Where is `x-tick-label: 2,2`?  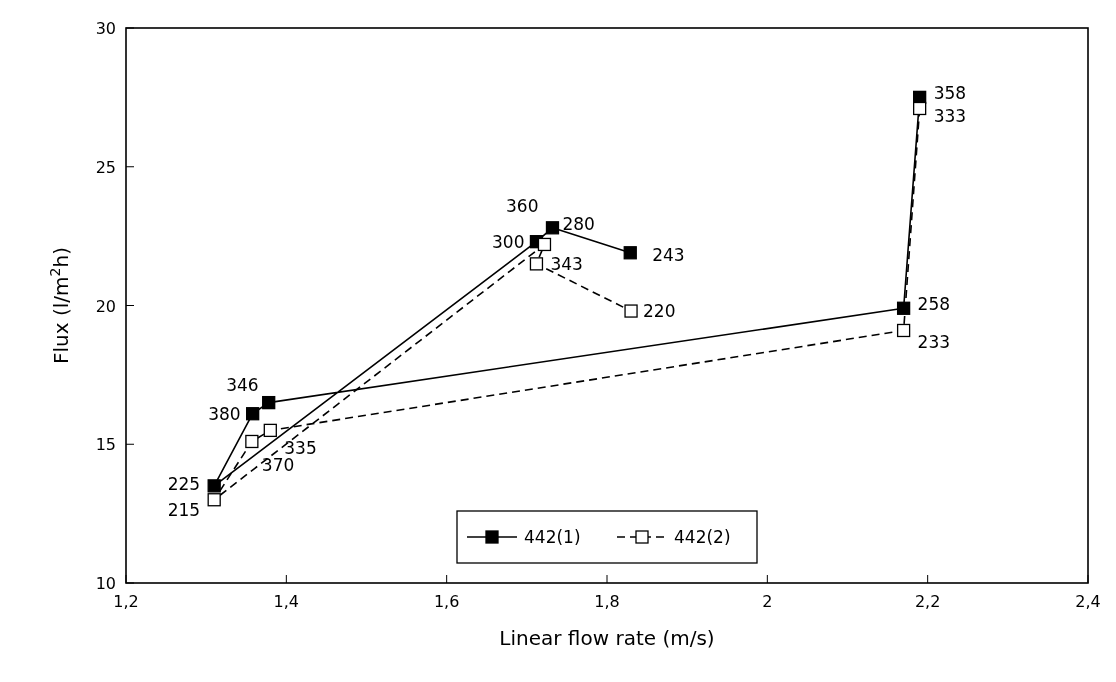
x-tick-label: 2,2 is located at coordinates (927, 601).